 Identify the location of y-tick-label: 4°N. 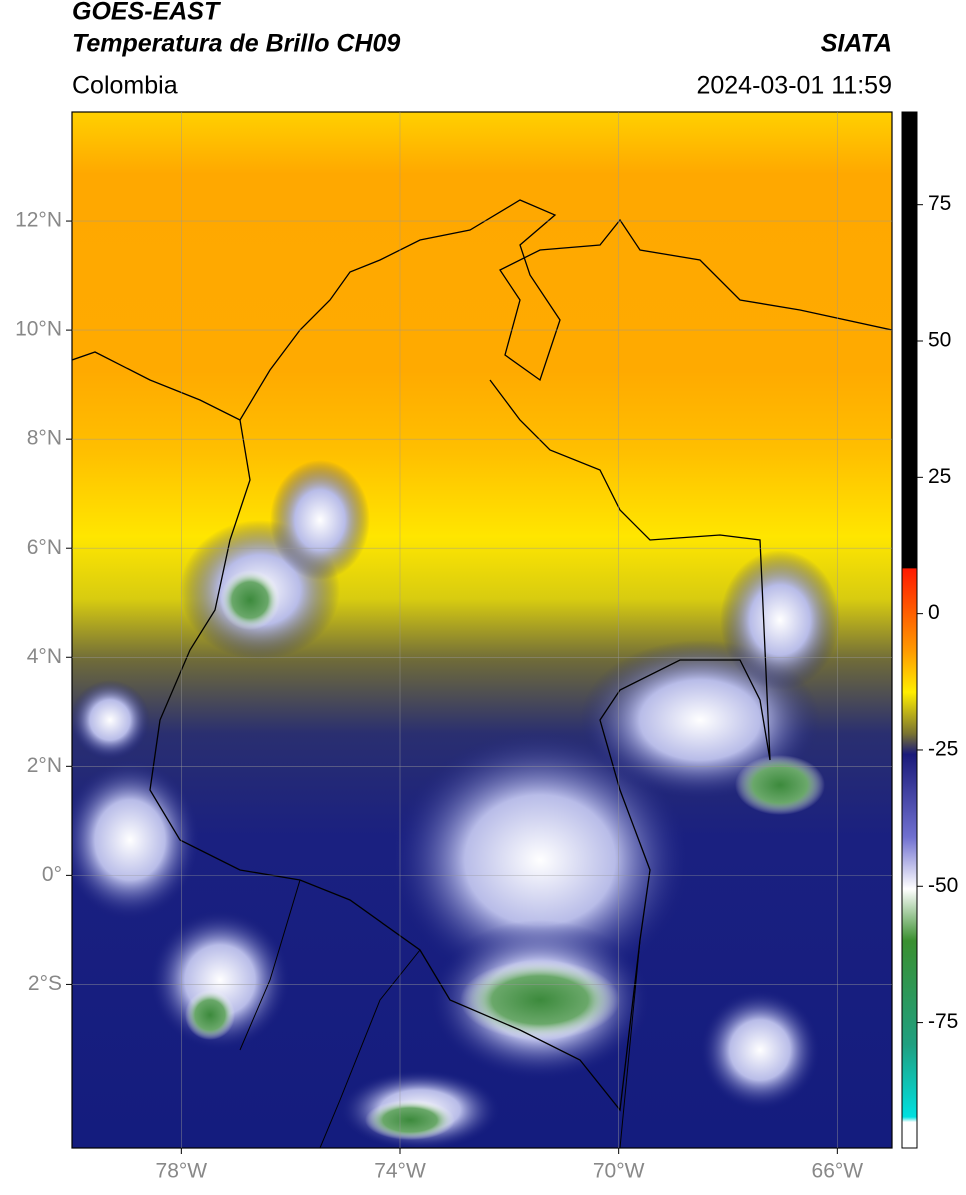
(44, 656).